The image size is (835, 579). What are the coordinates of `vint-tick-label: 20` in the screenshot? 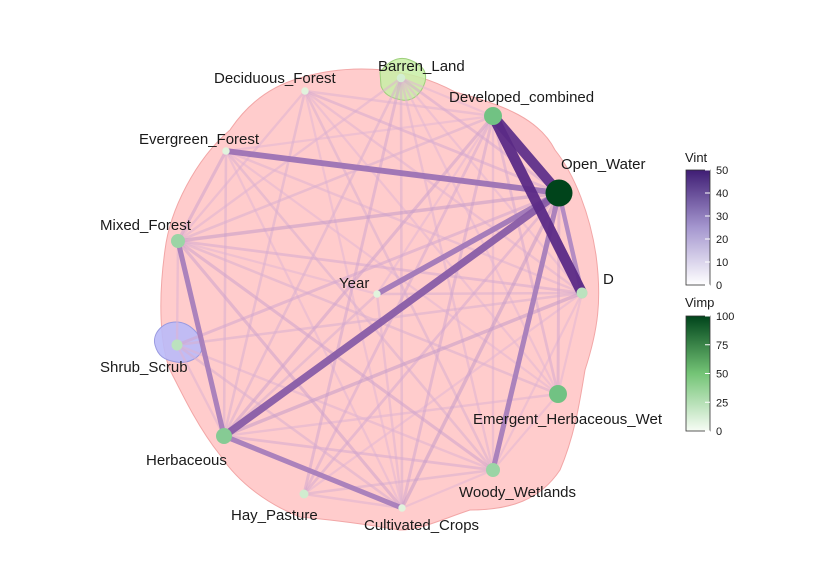 It's located at (722, 240).